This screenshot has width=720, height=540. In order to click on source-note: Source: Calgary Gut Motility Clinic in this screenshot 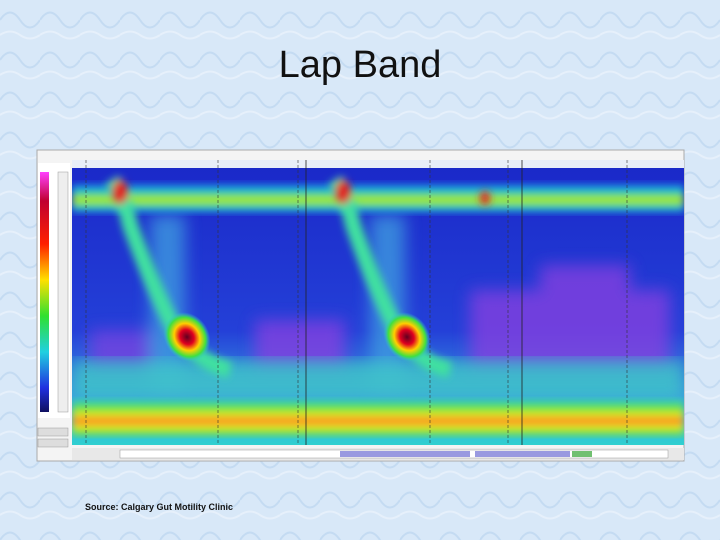, I will do `click(159, 507)`.